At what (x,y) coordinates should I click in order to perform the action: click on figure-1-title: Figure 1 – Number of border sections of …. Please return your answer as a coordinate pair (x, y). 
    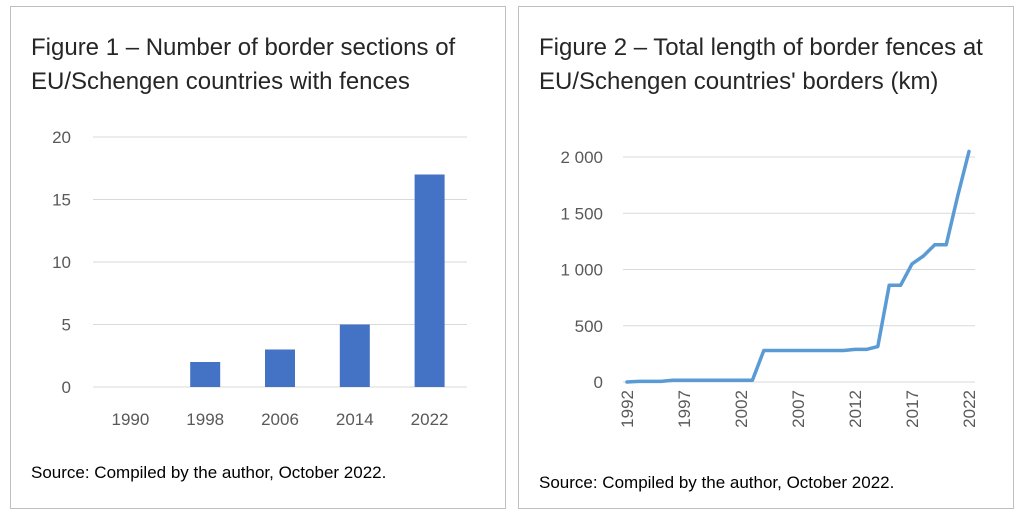
    Looking at the image, I should click on (243, 64).